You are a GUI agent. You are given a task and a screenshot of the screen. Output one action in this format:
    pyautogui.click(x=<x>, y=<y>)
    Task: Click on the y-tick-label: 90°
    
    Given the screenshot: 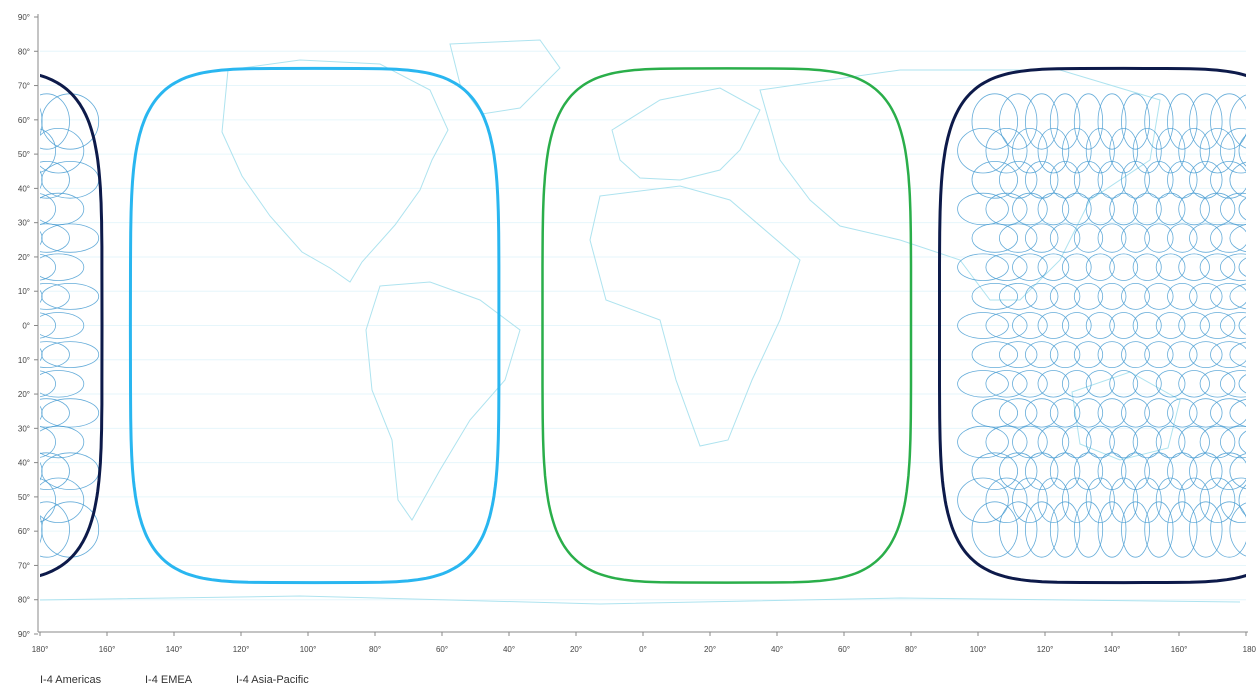 What is the action you would take?
    pyautogui.click(x=24, y=634)
    